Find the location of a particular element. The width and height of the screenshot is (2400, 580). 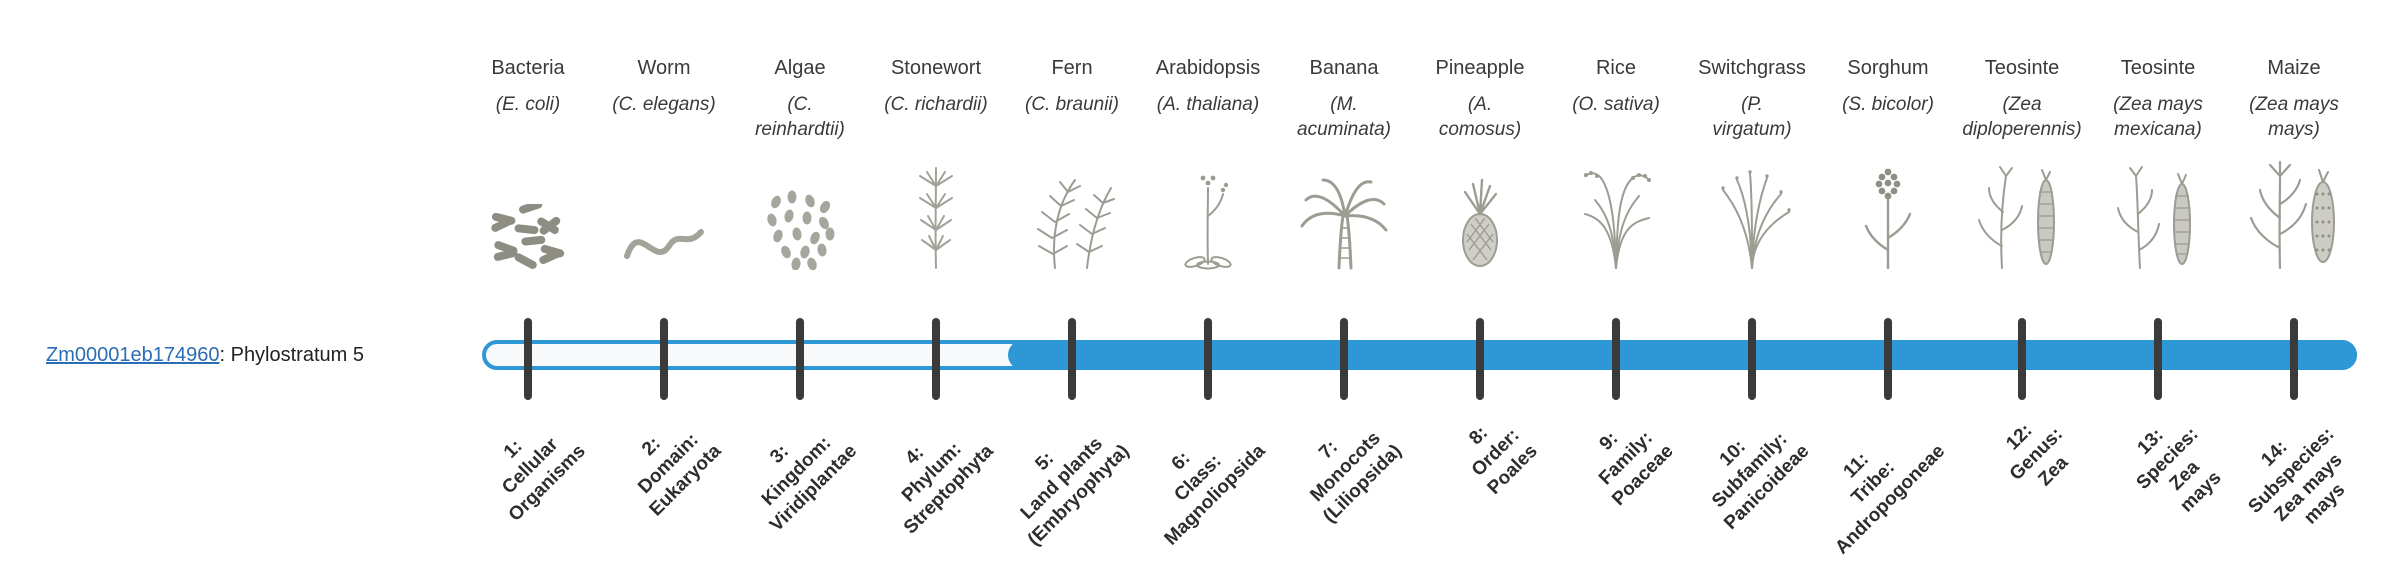

organism-species: (C. richardii) is located at coordinates (936, 104).